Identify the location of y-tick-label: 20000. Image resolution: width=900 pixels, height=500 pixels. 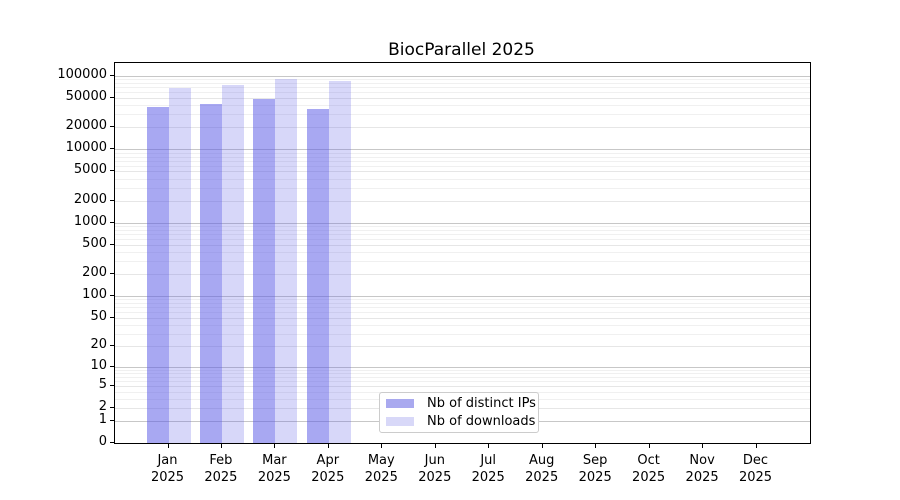
(86, 126).